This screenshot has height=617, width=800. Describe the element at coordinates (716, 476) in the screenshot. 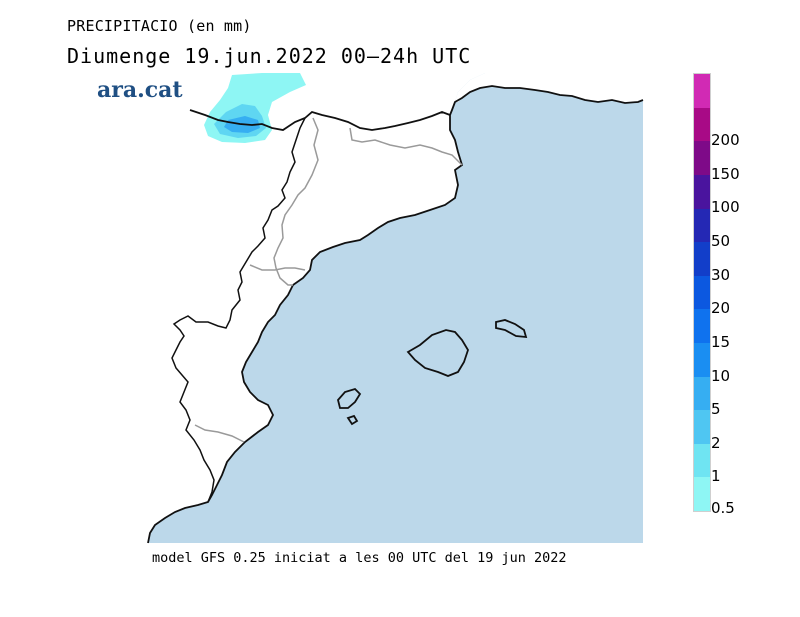

I see `colorbar-label: 1` at that location.